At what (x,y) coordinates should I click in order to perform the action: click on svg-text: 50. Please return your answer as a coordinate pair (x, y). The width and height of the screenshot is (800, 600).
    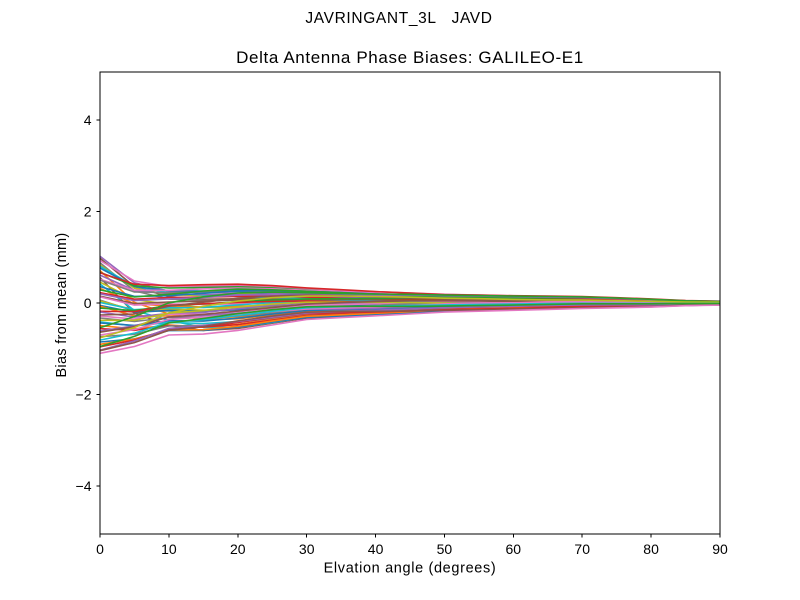
    Looking at the image, I should click on (445, 549).